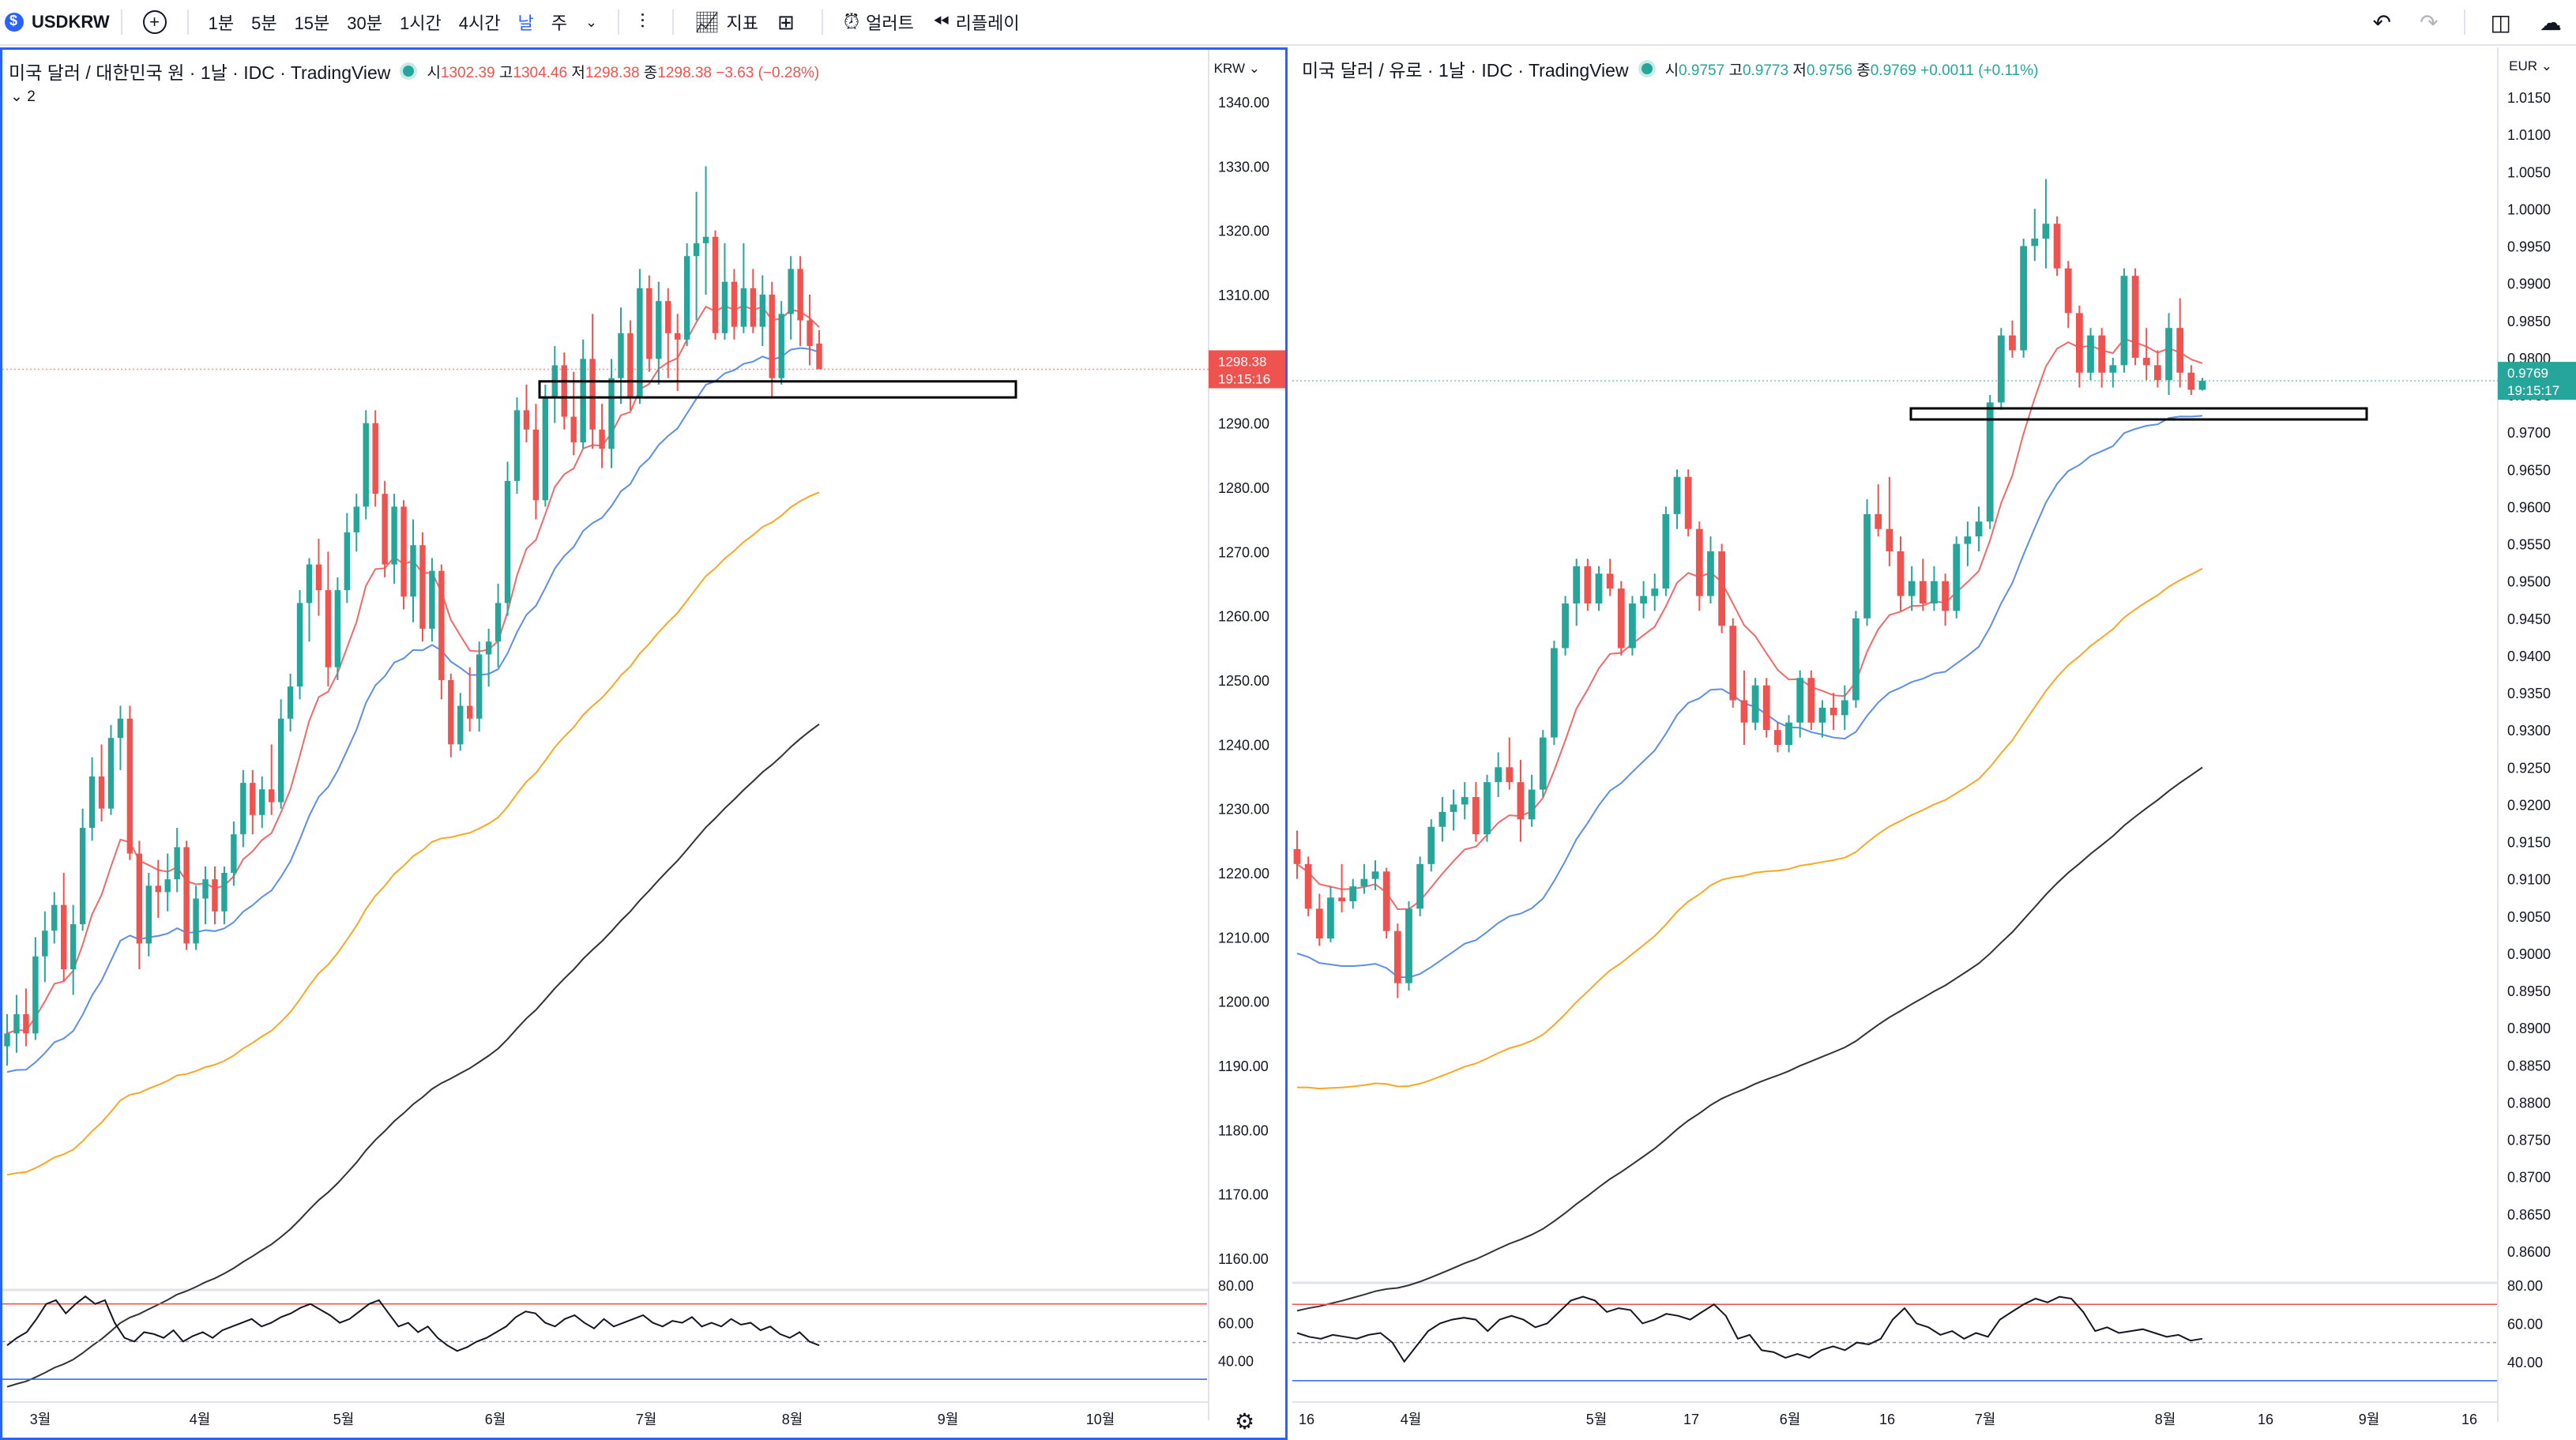 This screenshot has height=1440, width=2576. Describe the element at coordinates (1750, 697) in the screenshot. I see `ema-mid-line` at that location.